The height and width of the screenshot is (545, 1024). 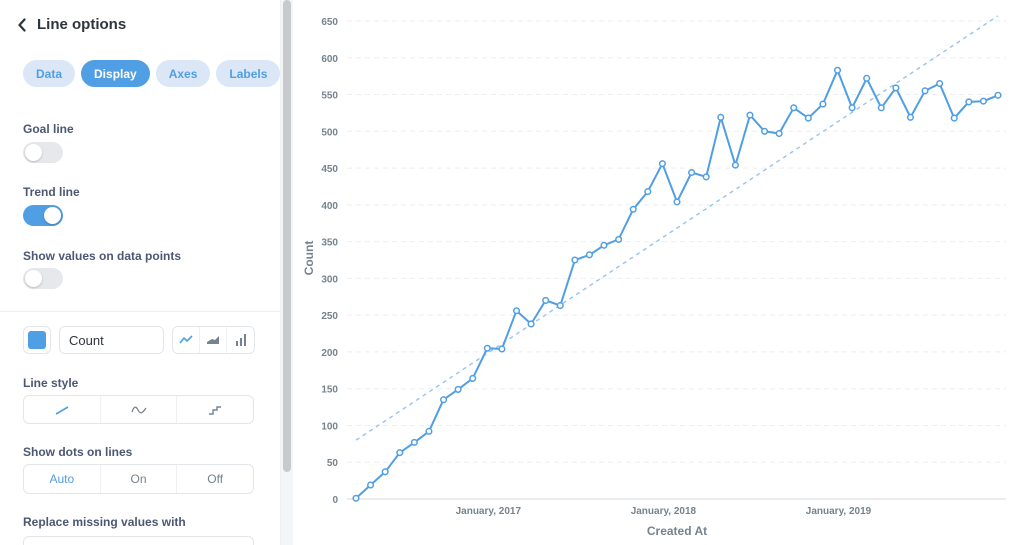 What do you see at coordinates (151, 73) in the screenshot?
I see `settings-tabs: Data Display Axes Labels` at bounding box center [151, 73].